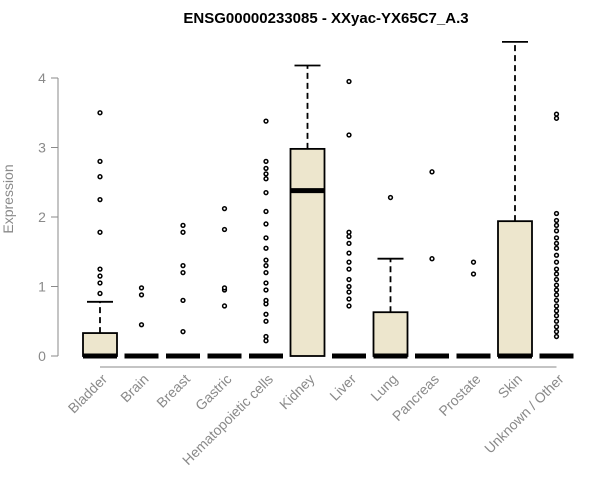 The image size is (600, 500). Describe the element at coordinates (134, 388) in the screenshot. I see `x-tick-label: Brain` at that location.